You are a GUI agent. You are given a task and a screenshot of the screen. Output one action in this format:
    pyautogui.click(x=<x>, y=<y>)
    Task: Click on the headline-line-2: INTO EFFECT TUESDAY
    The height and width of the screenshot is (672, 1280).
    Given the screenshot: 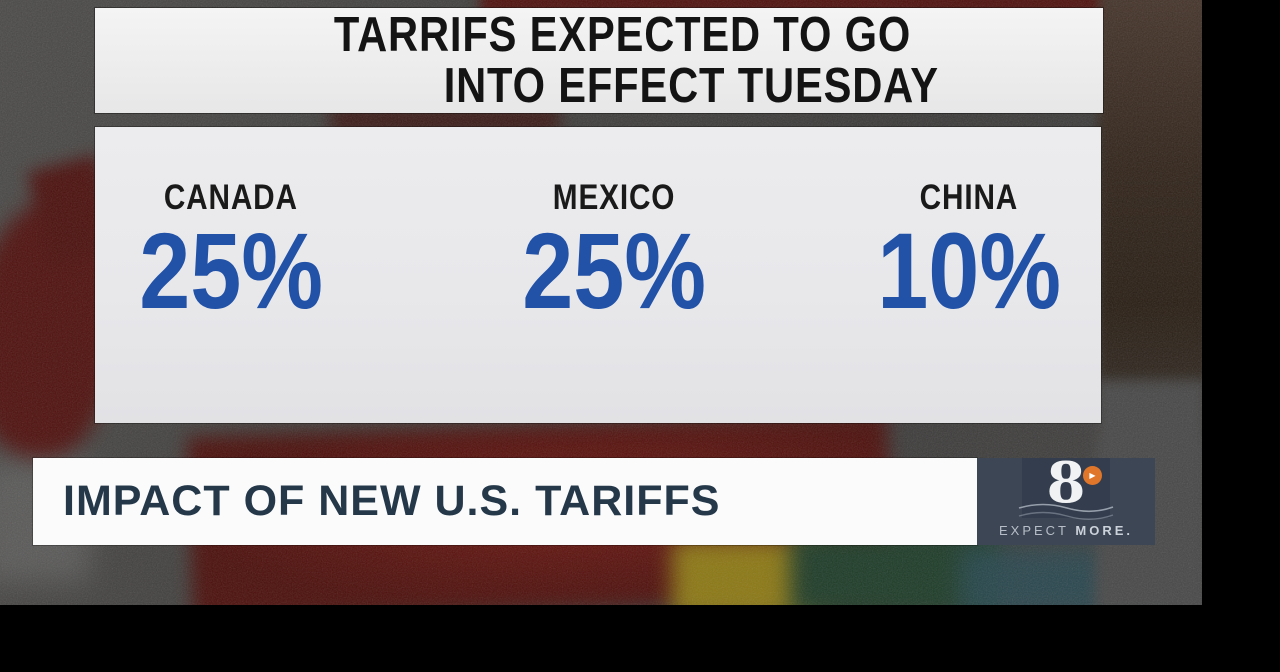 What is the action you would take?
    pyautogui.click(x=691, y=86)
    